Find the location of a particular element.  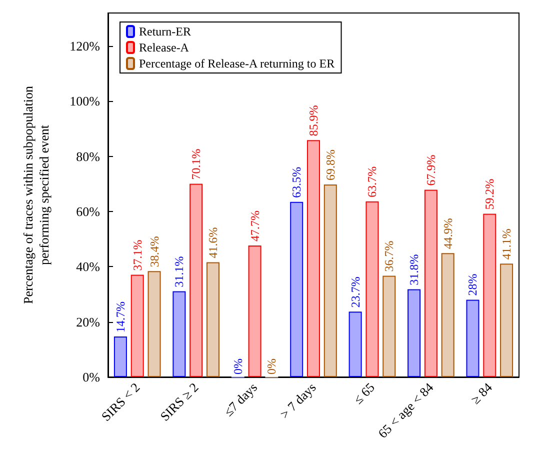

y-tick-label: 80% is located at coordinates (88, 156).